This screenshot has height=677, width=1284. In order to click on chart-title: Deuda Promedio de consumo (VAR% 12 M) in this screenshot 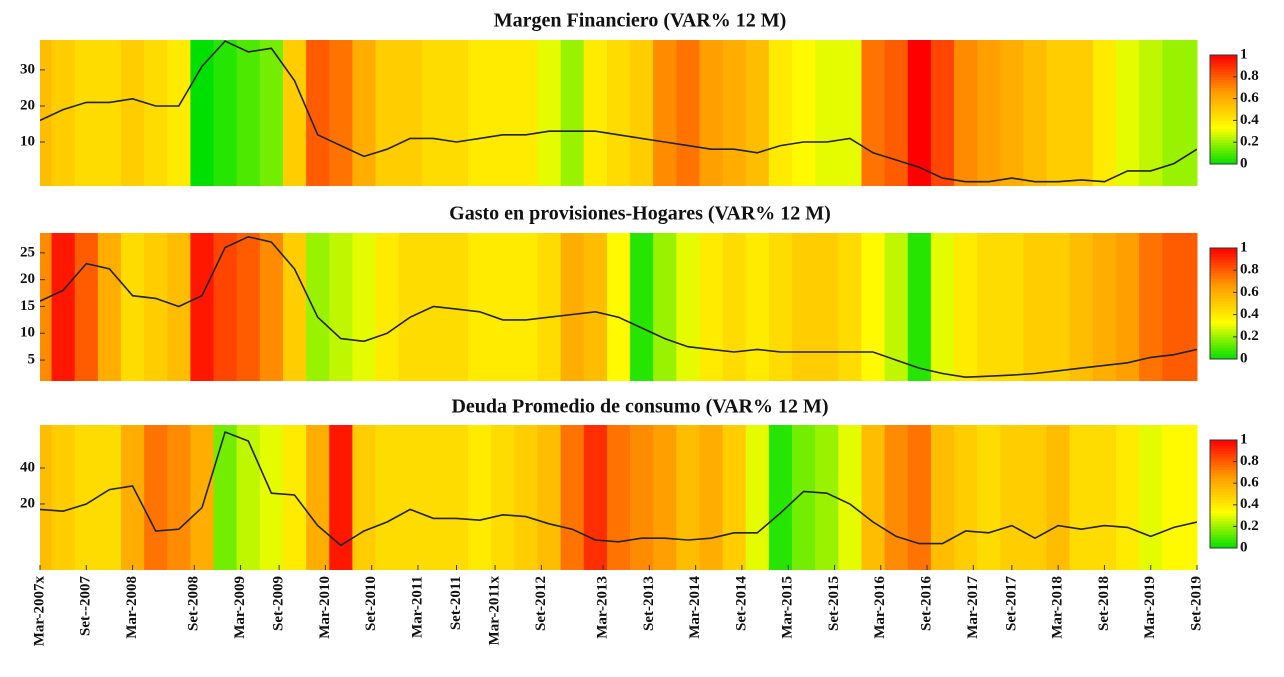, I will do `click(639, 407)`.